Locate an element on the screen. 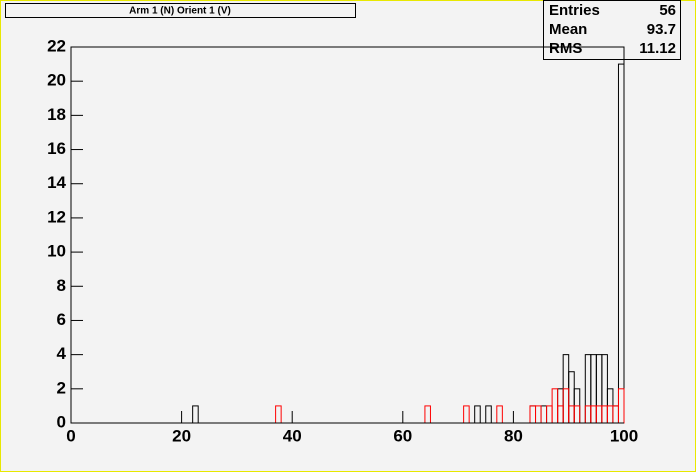 This screenshot has height=472, width=696. stats-label: Entries is located at coordinates (574, 10).